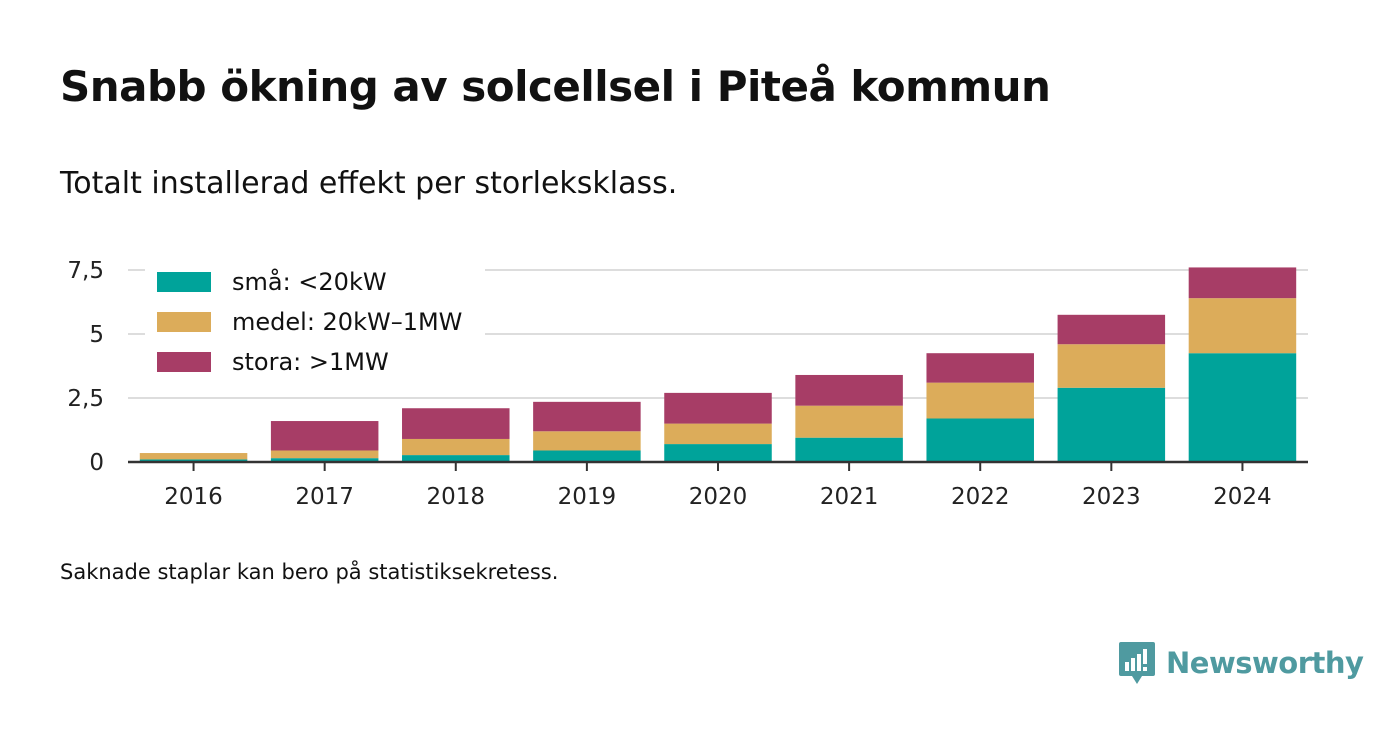 The image size is (1400, 745). I want to click on bar-segment-2017-s3, so click(324, 436).